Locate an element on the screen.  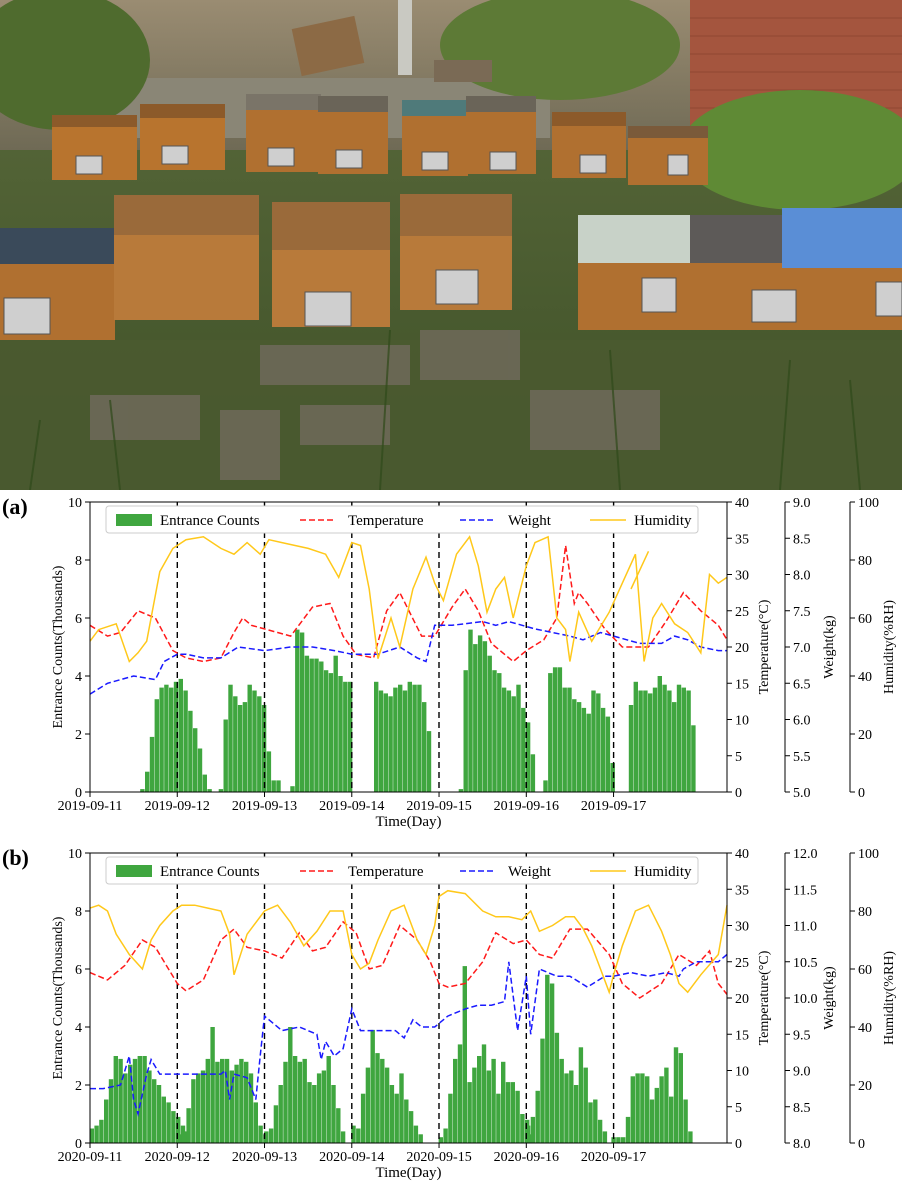
x-axis-tick-label: 2020-09-13 is located at coordinates (264, 1157).